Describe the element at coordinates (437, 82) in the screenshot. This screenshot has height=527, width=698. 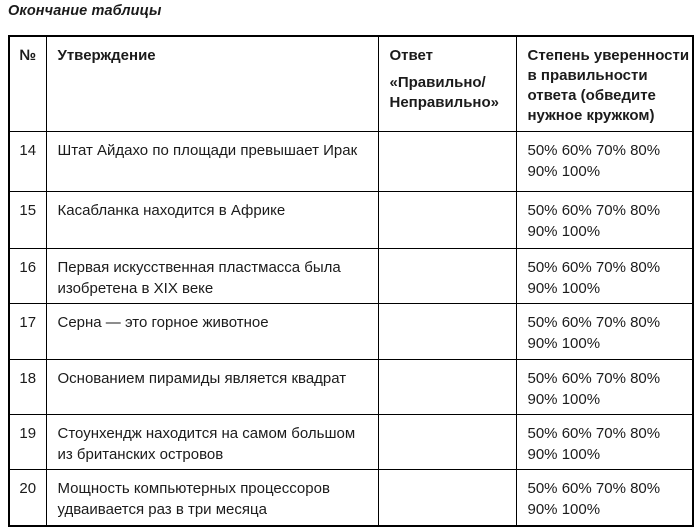
I see `answer-header-line1: «Правильно/` at that location.